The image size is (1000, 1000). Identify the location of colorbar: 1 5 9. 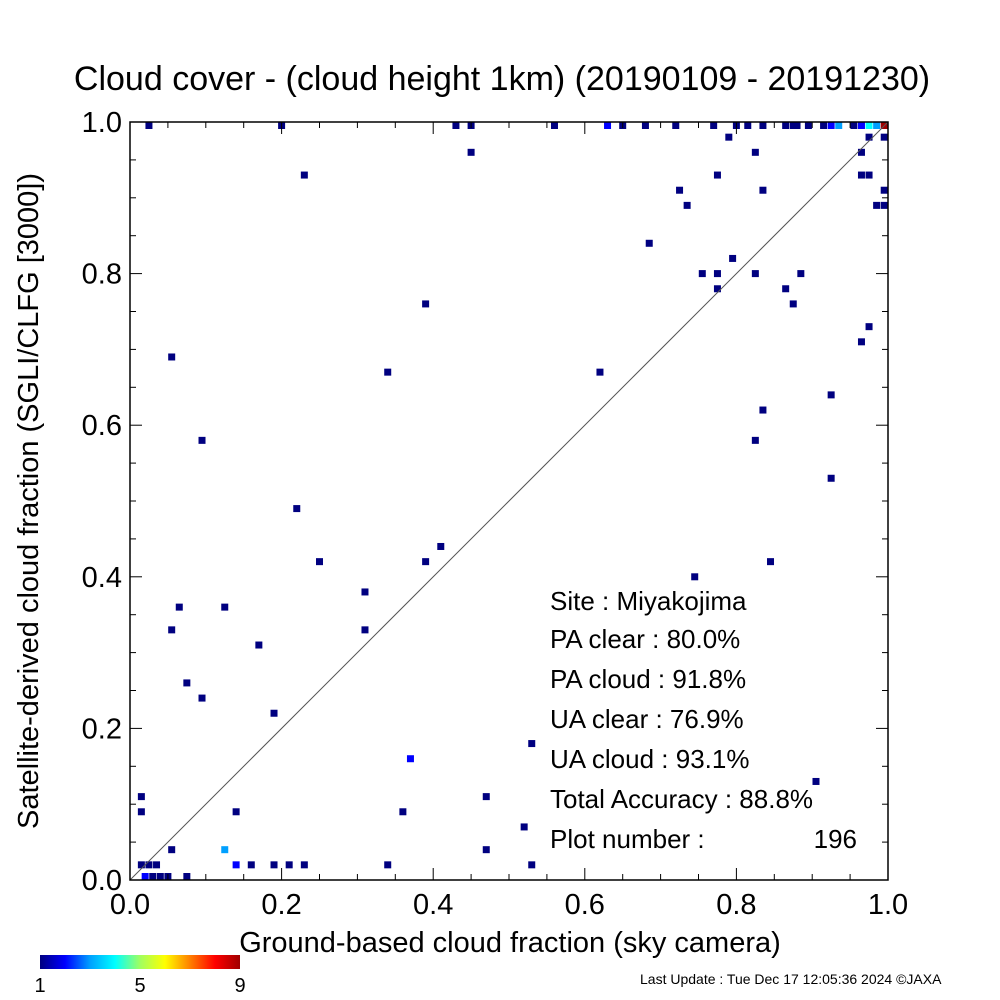
(140, 976).